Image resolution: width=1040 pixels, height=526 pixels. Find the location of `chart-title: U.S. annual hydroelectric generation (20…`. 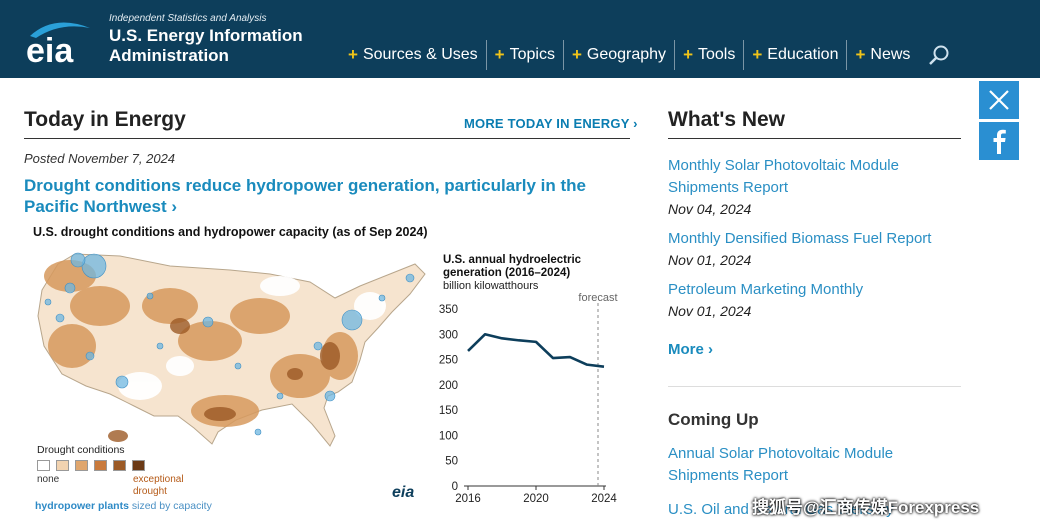

chart-title: U.S. annual hydroelectric generation (20… is located at coordinates (512, 266).